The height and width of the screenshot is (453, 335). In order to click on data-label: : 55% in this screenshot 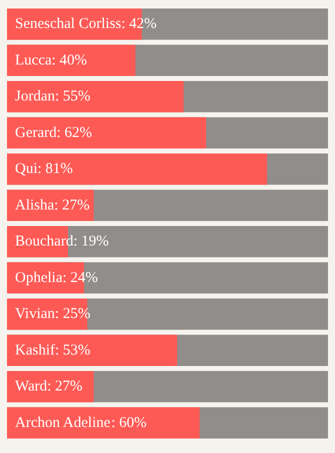, I will do `click(72, 96)`.